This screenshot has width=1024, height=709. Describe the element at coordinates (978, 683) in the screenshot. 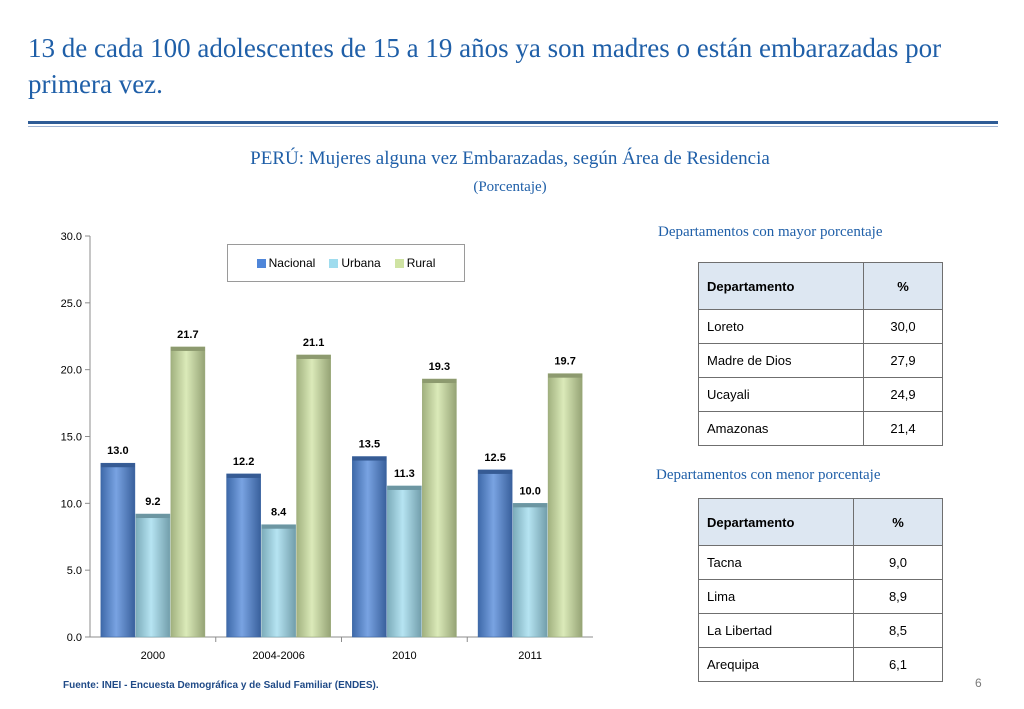

I see `page-number: 6` at that location.